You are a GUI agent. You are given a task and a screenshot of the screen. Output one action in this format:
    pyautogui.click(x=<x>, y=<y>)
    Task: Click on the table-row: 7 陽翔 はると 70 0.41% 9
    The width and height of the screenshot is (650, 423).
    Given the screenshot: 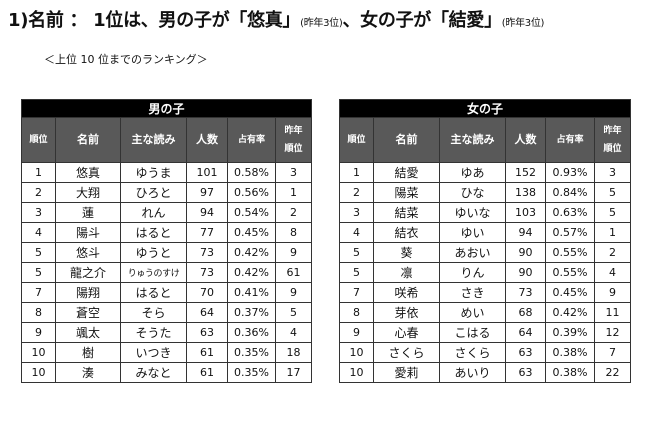 What is the action you would take?
    pyautogui.click(x=167, y=292)
    